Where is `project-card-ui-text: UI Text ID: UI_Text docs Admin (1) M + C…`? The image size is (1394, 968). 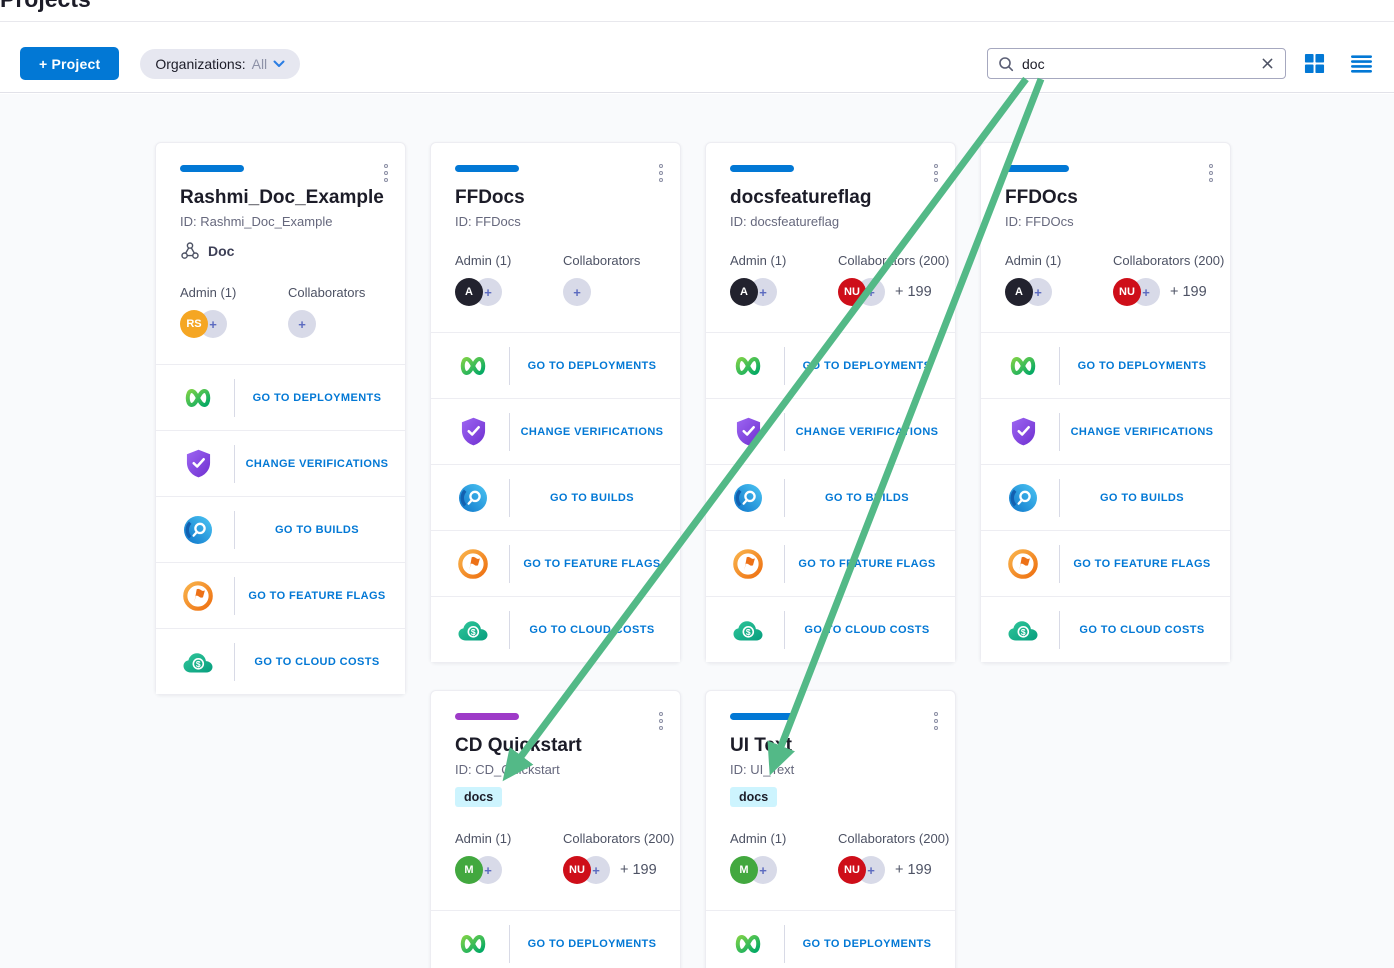 project-card-ui-text: UI Text ID: UI_Text docs Admin (1) M + C… is located at coordinates (830, 829).